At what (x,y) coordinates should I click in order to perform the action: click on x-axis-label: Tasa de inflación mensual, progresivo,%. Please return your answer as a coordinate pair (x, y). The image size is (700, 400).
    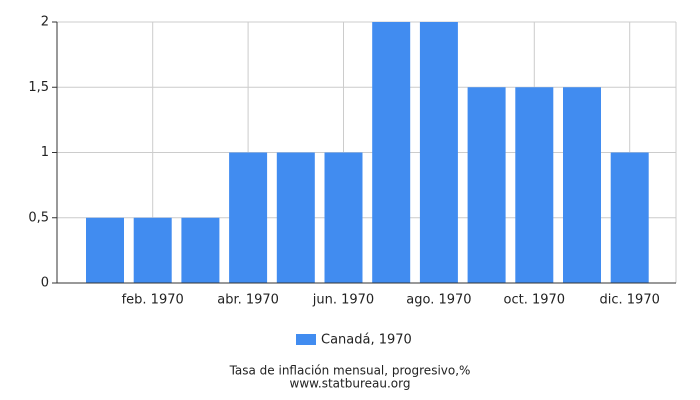
    Looking at the image, I should click on (350, 371).